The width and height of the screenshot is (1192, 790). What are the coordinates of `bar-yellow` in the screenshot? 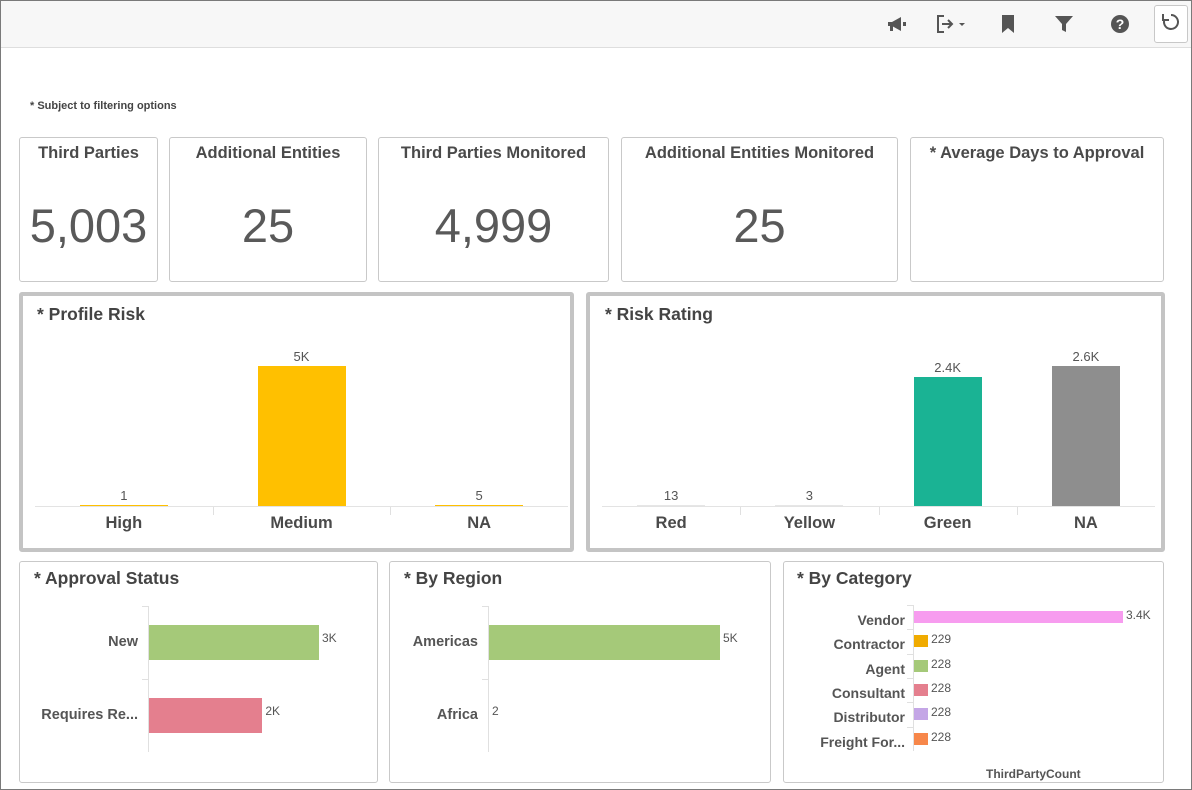 It's located at (809, 505).